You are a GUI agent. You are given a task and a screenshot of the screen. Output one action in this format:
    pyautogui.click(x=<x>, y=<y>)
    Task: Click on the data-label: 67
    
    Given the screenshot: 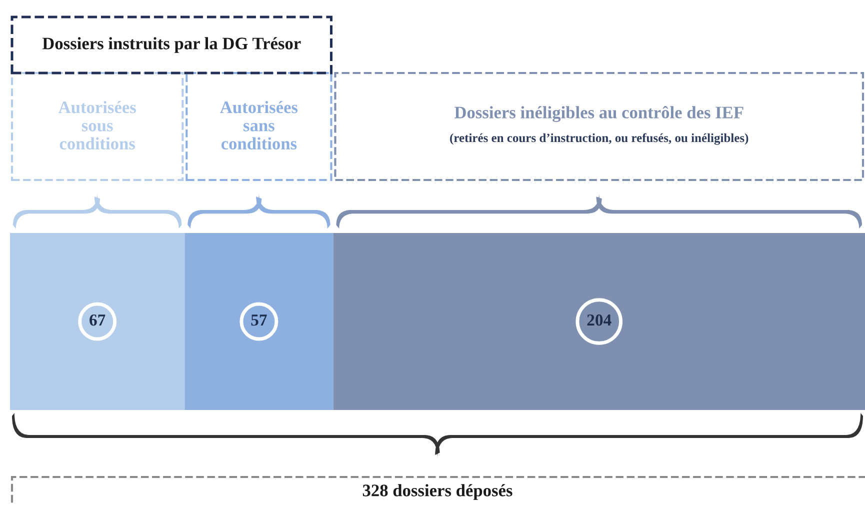 What is the action you would take?
    pyautogui.click(x=98, y=320)
    